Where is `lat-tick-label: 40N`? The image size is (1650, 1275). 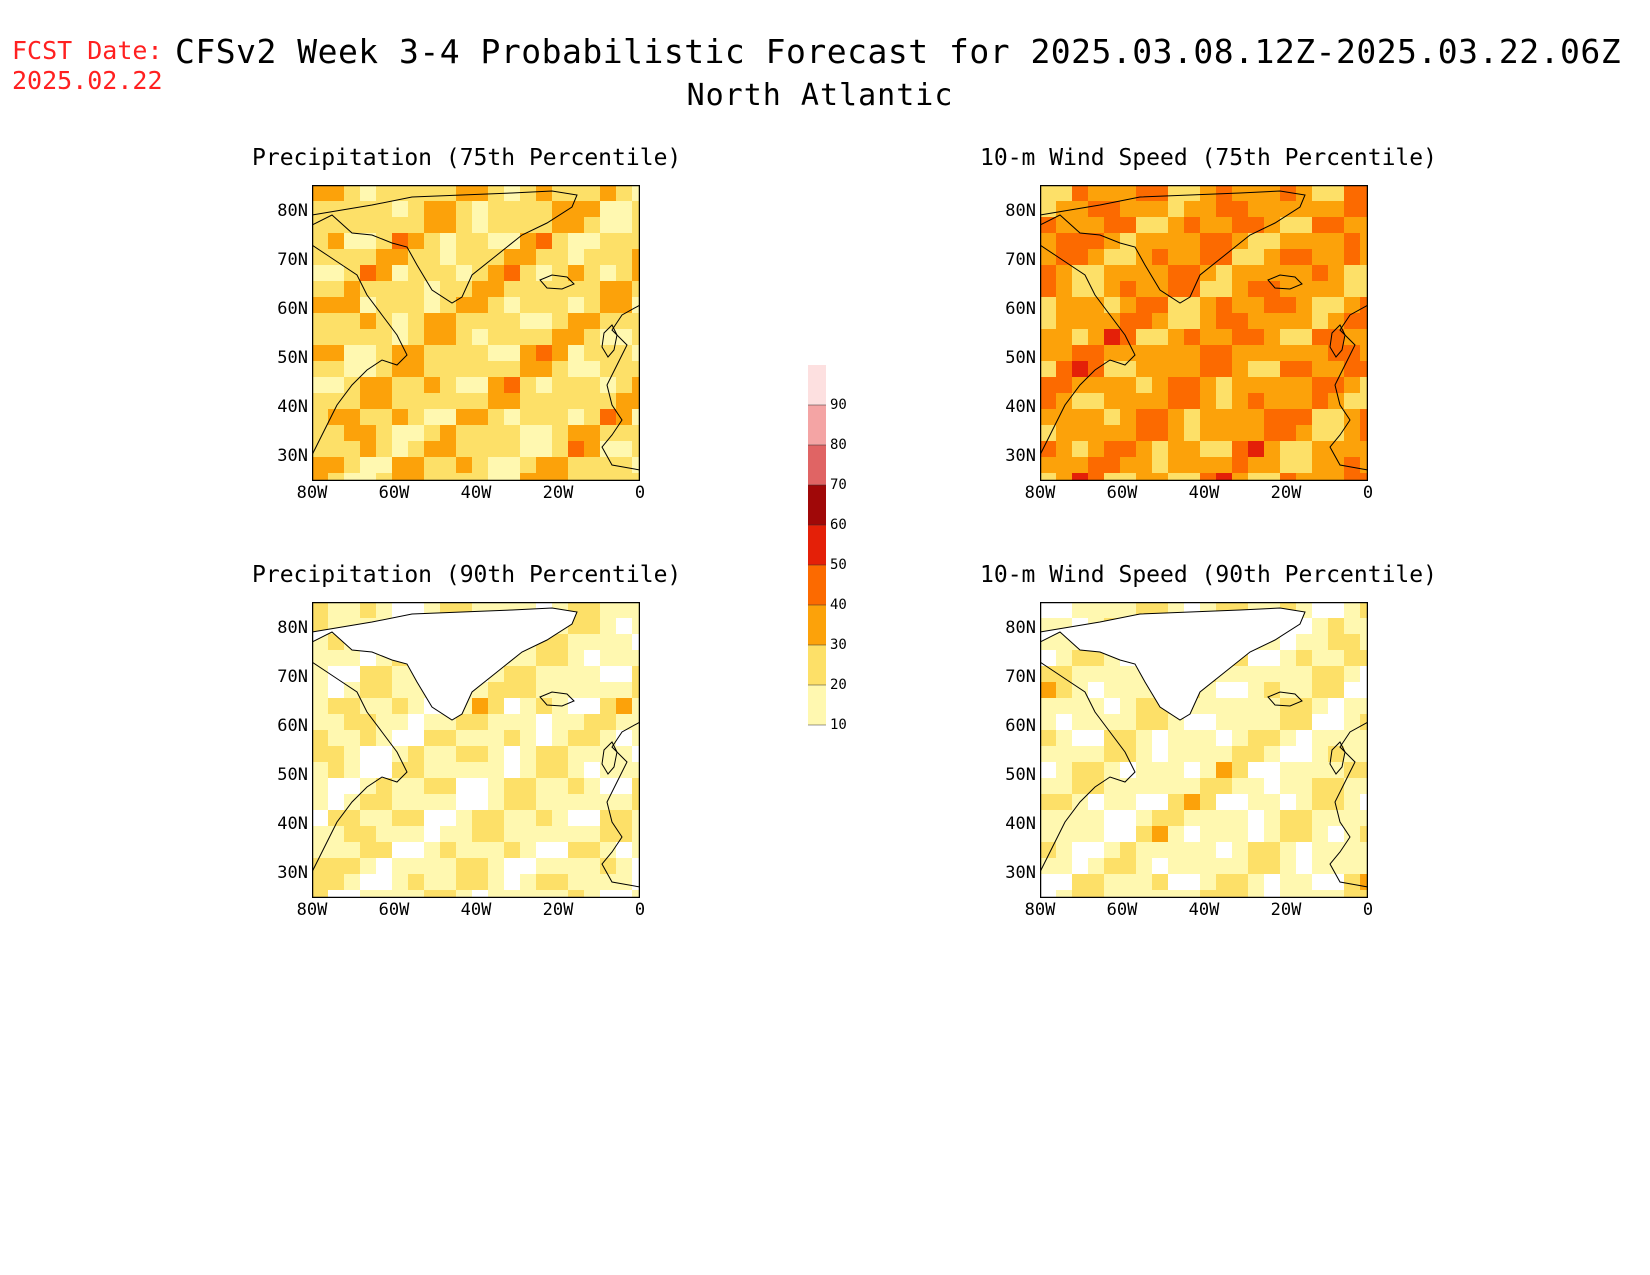
lat-tick-label: 40N is located at coordinates (292, 824).